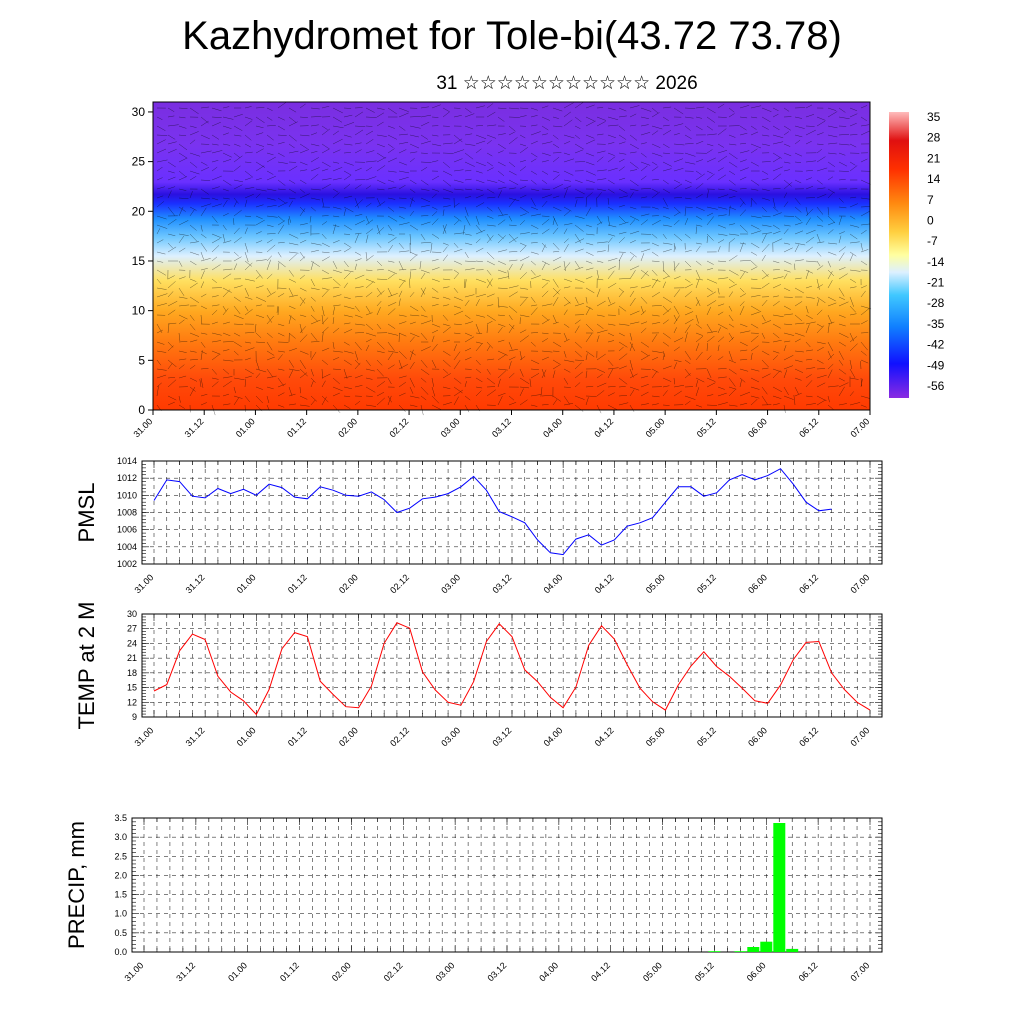 Image resolution: width=1024 pixels, height=1024 pixels. Describe the element at coordinates (936, 365) in the screenshot. I see `colorbar-label: -49` at that location.